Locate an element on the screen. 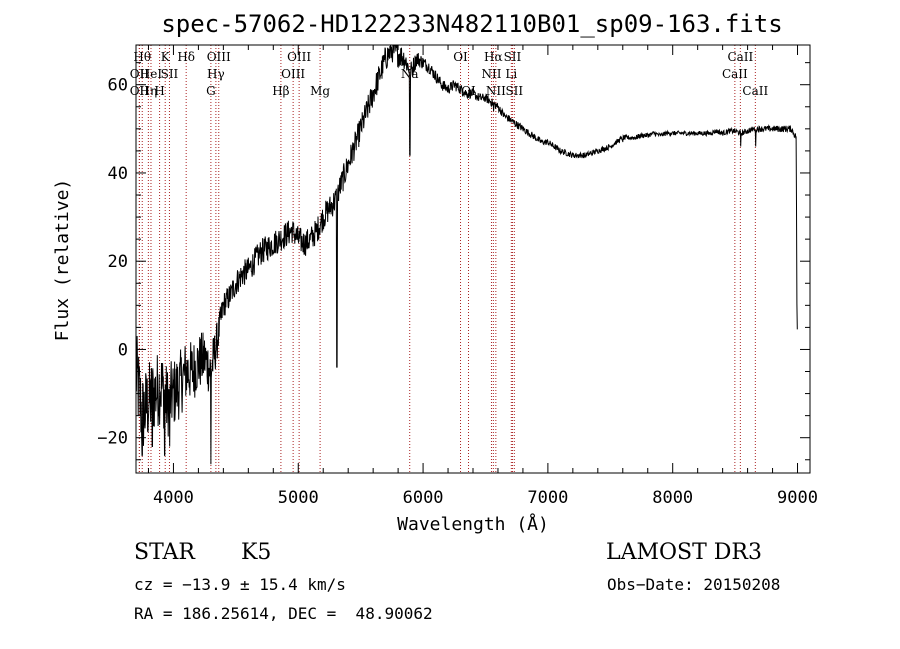 The image size is (900, 649). spectral-line-label: Hη is located at coordinates (149, 91).